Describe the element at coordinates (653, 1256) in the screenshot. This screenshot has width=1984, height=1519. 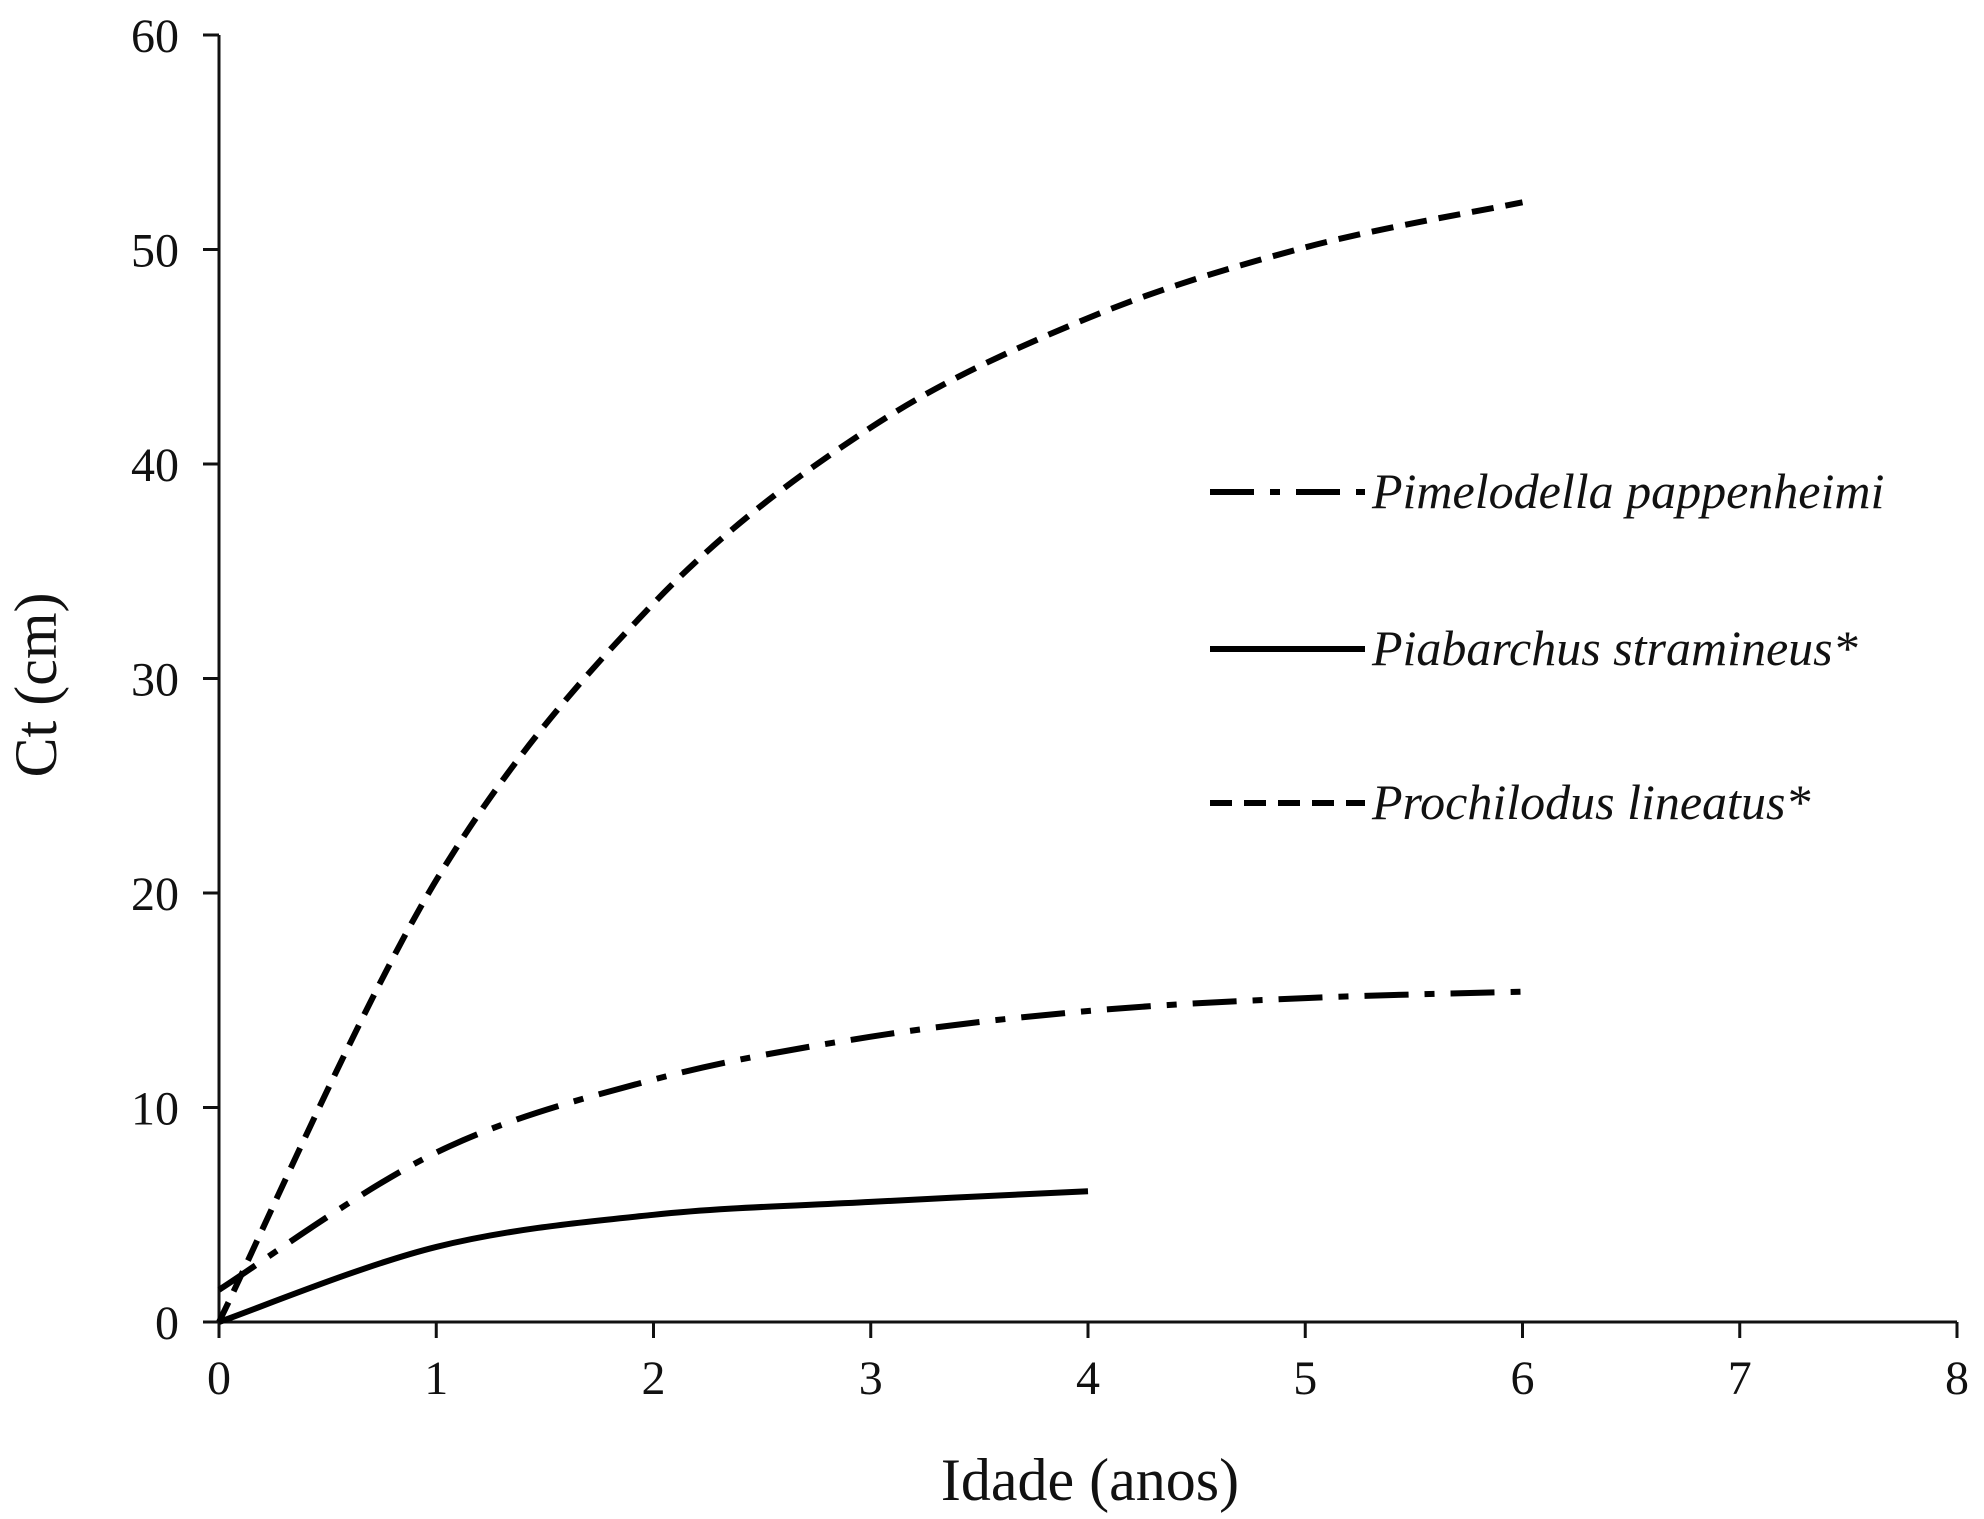
I see `series-line-piabarchus-stramineus` at that location.